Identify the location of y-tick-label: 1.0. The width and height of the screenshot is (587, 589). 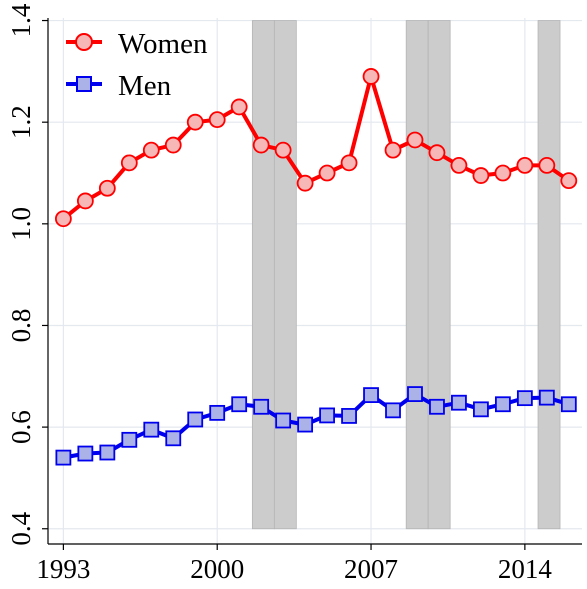
(21, 224).